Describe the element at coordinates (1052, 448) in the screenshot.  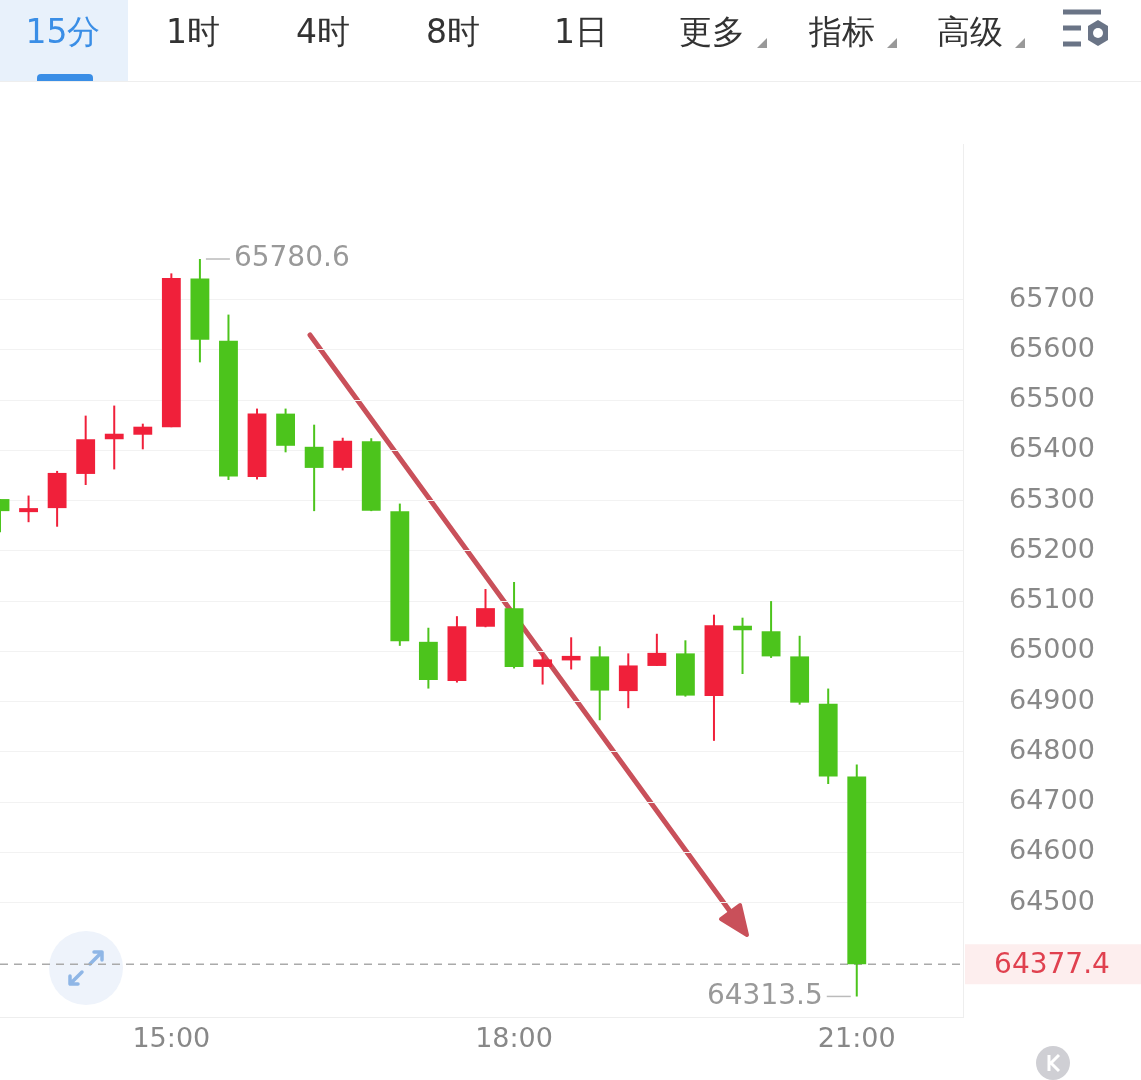
I see `y-tick-label: 65400` at that location.